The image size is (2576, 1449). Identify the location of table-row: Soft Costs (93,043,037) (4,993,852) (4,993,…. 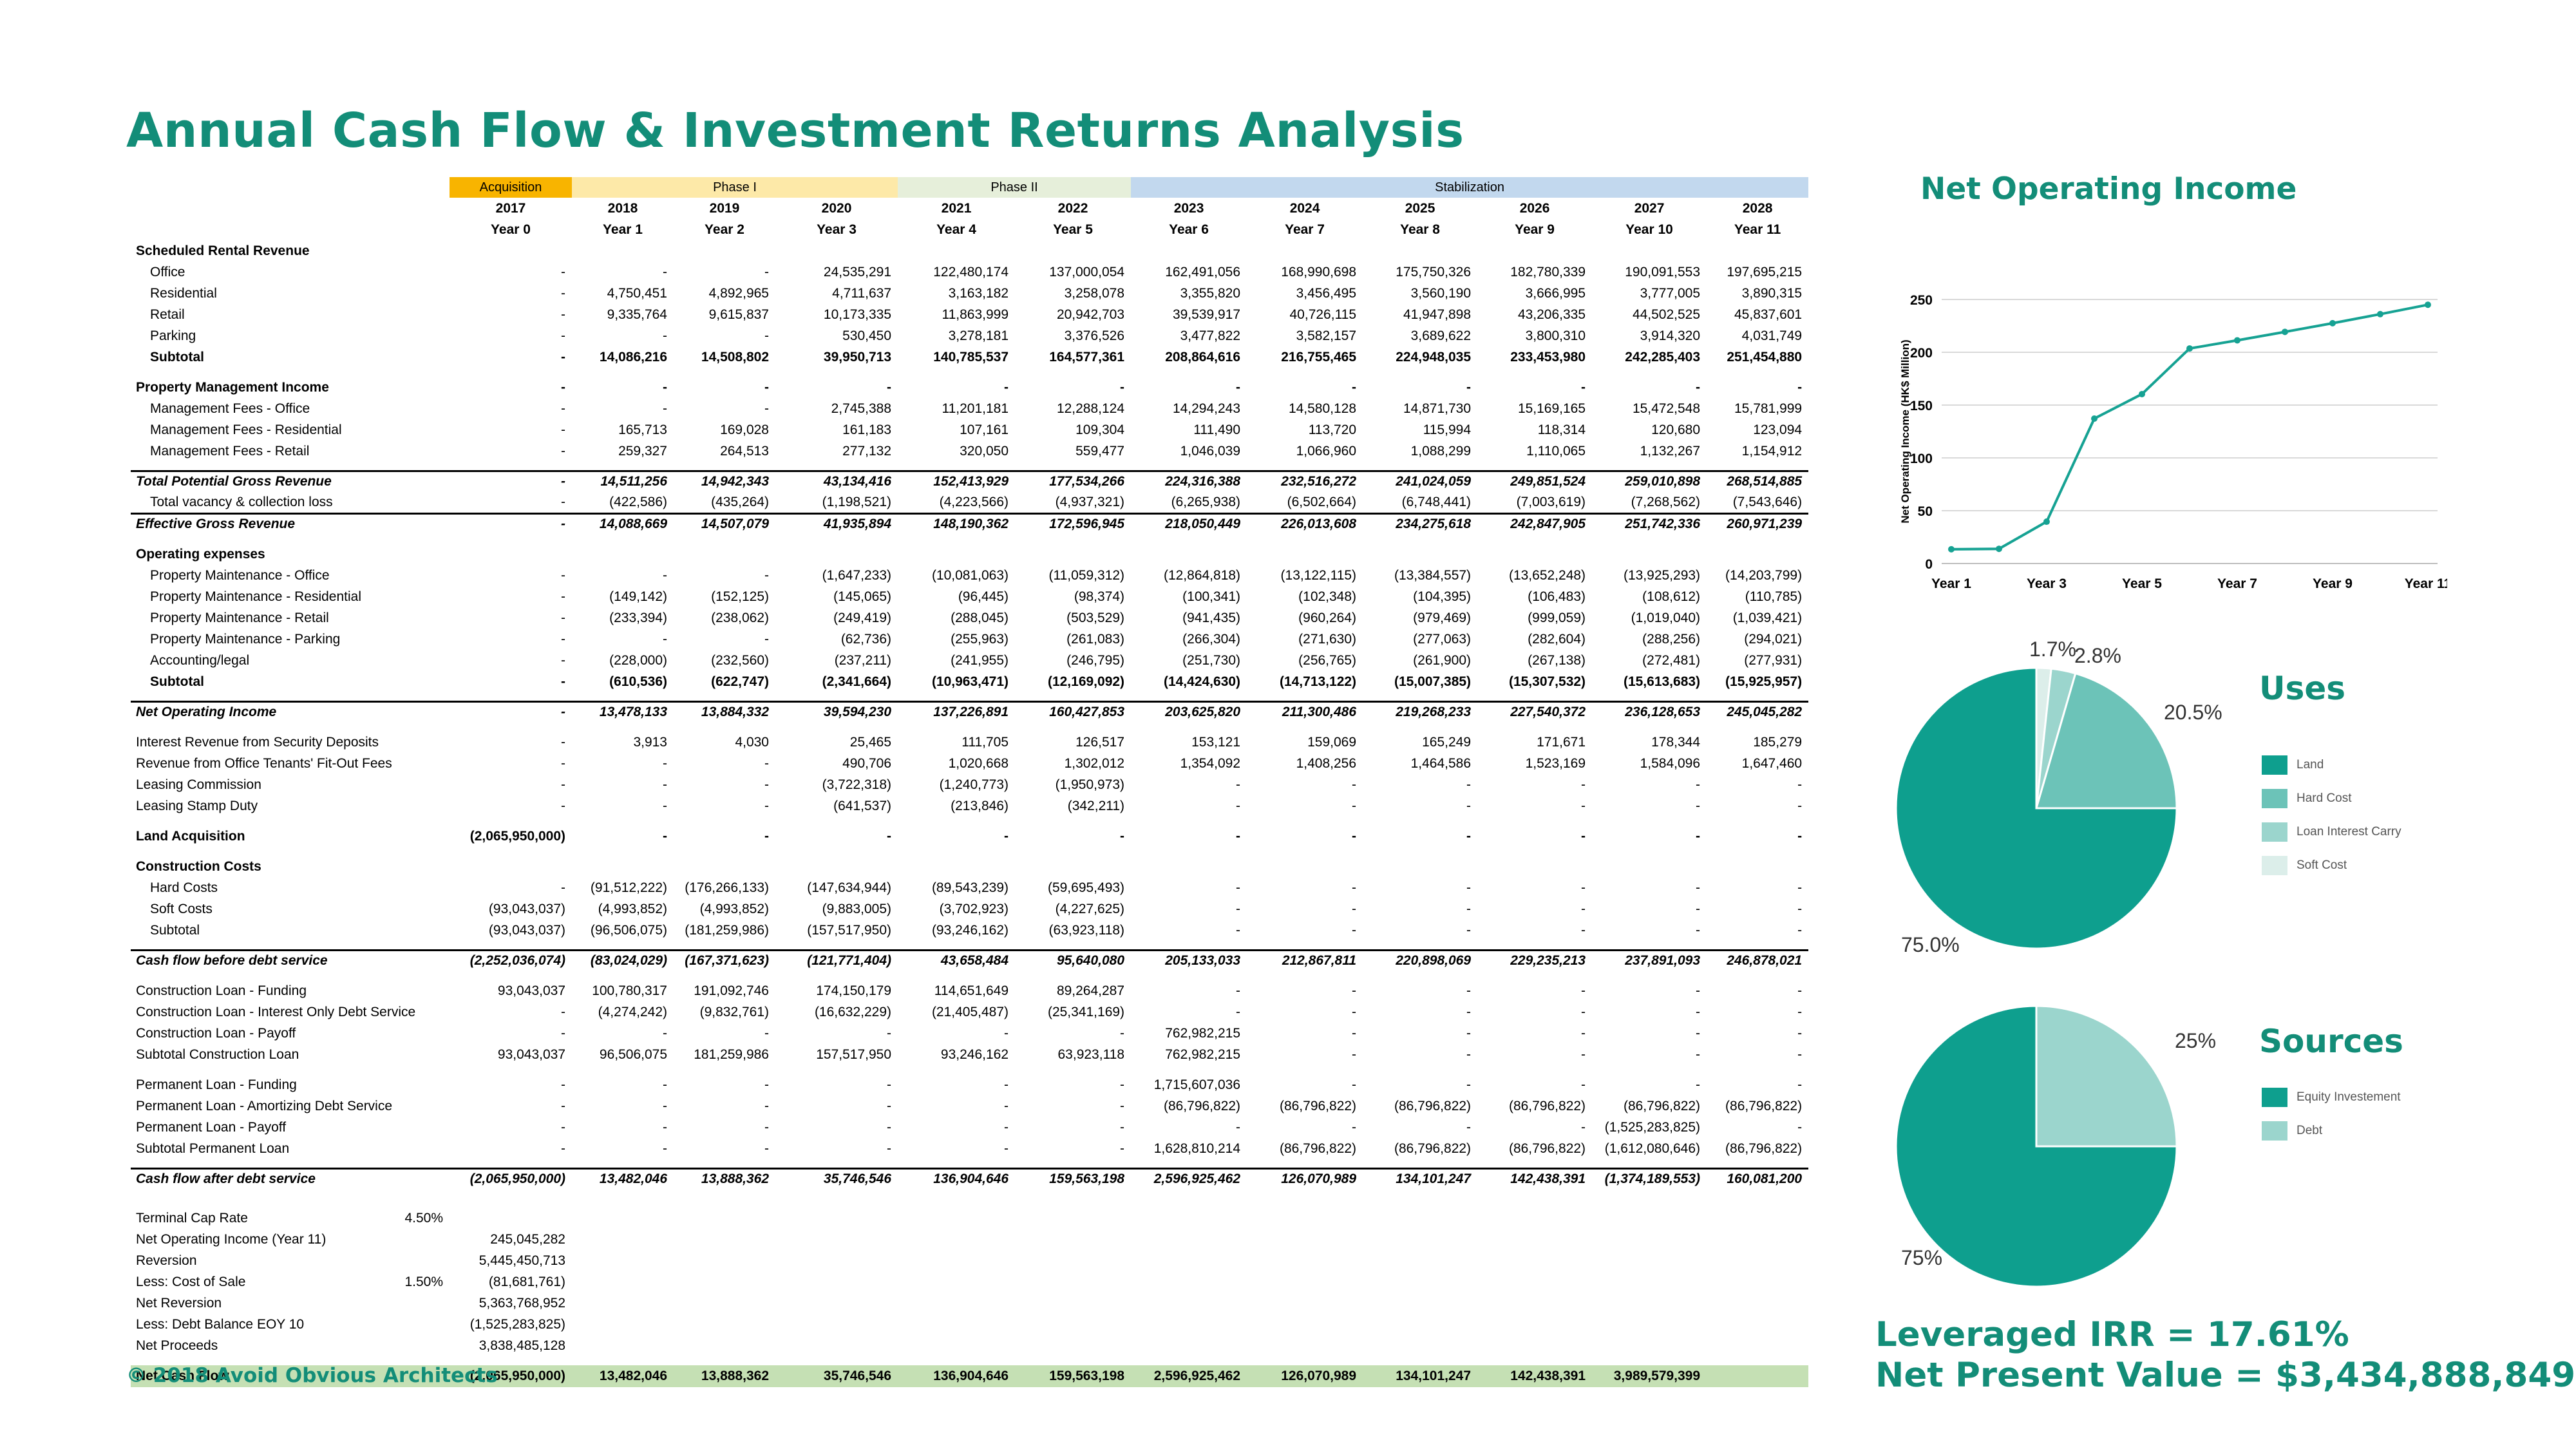
(970, 909).